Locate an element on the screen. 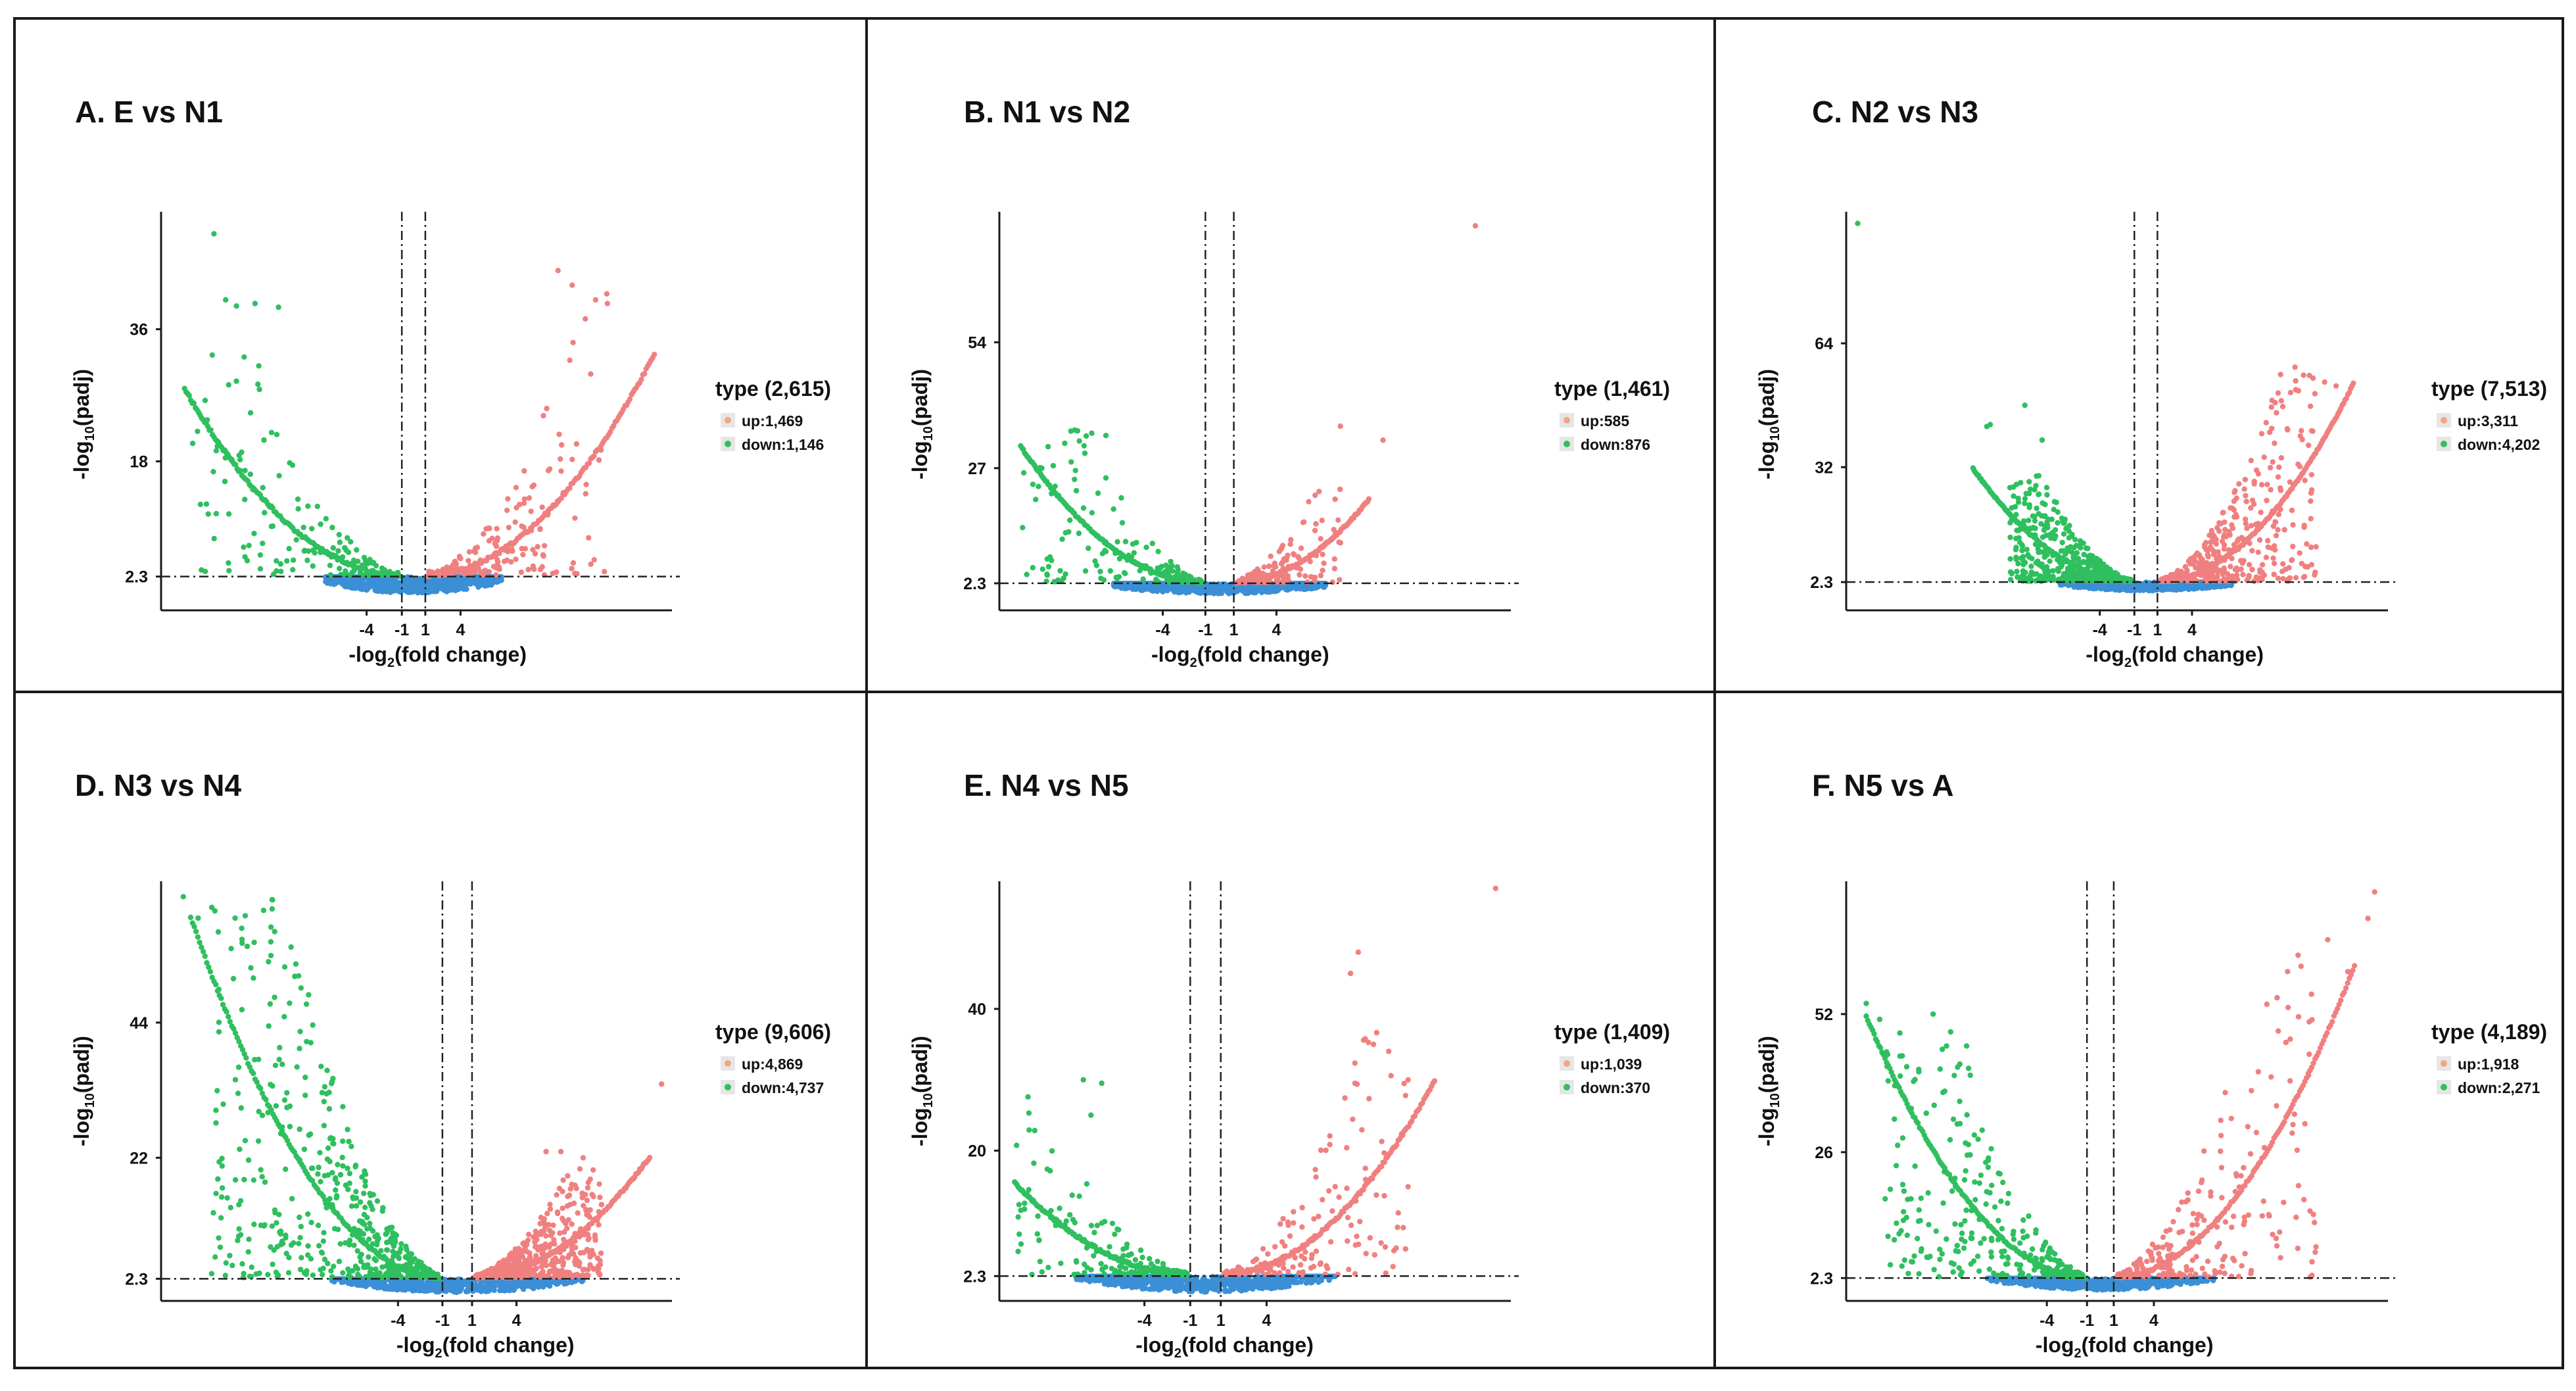  legend-label-down: down:876 is located at coordinates (1616, 444).